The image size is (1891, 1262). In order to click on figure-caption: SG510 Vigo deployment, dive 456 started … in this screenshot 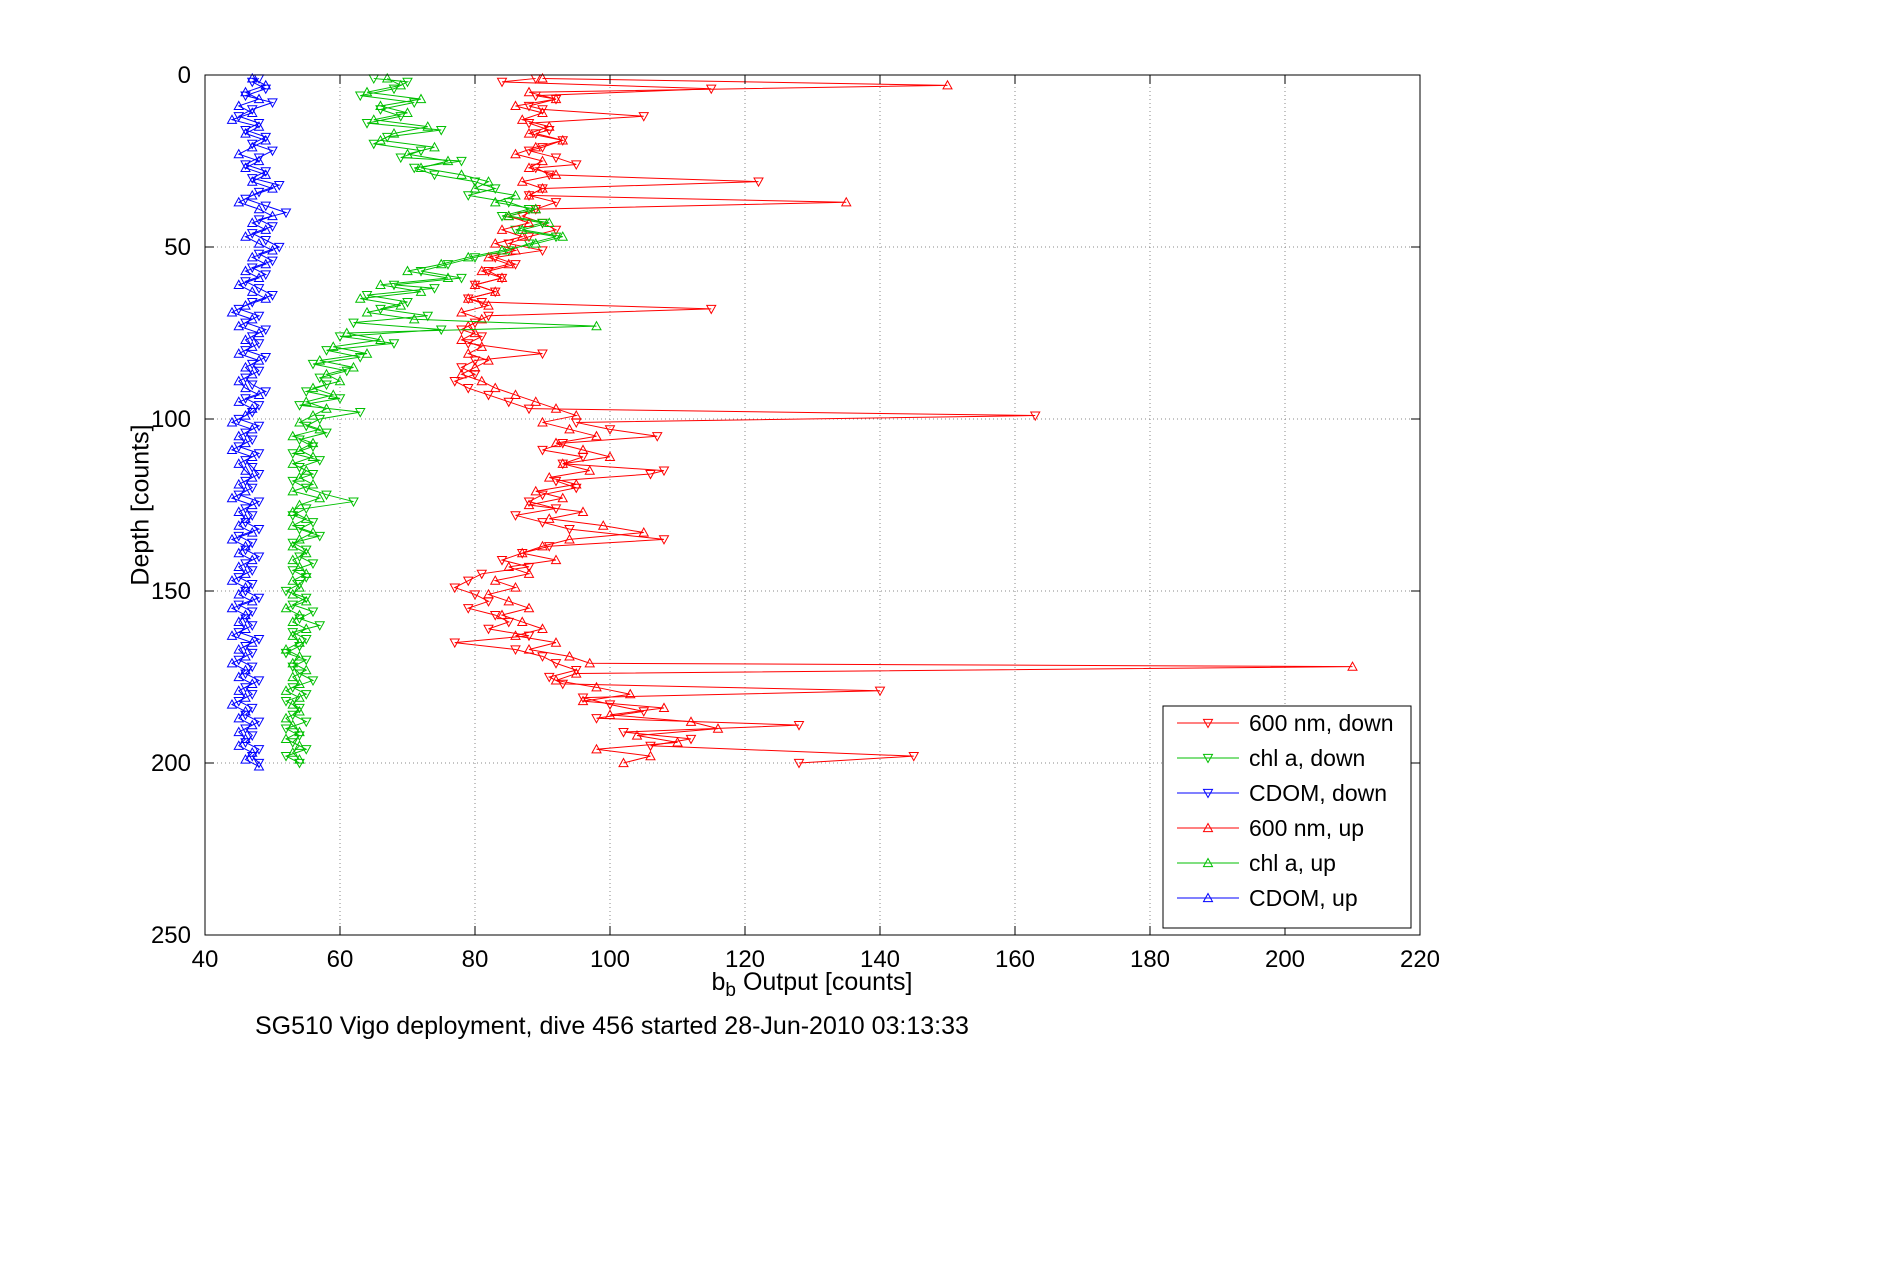, I will do `click(612, 1026)`.